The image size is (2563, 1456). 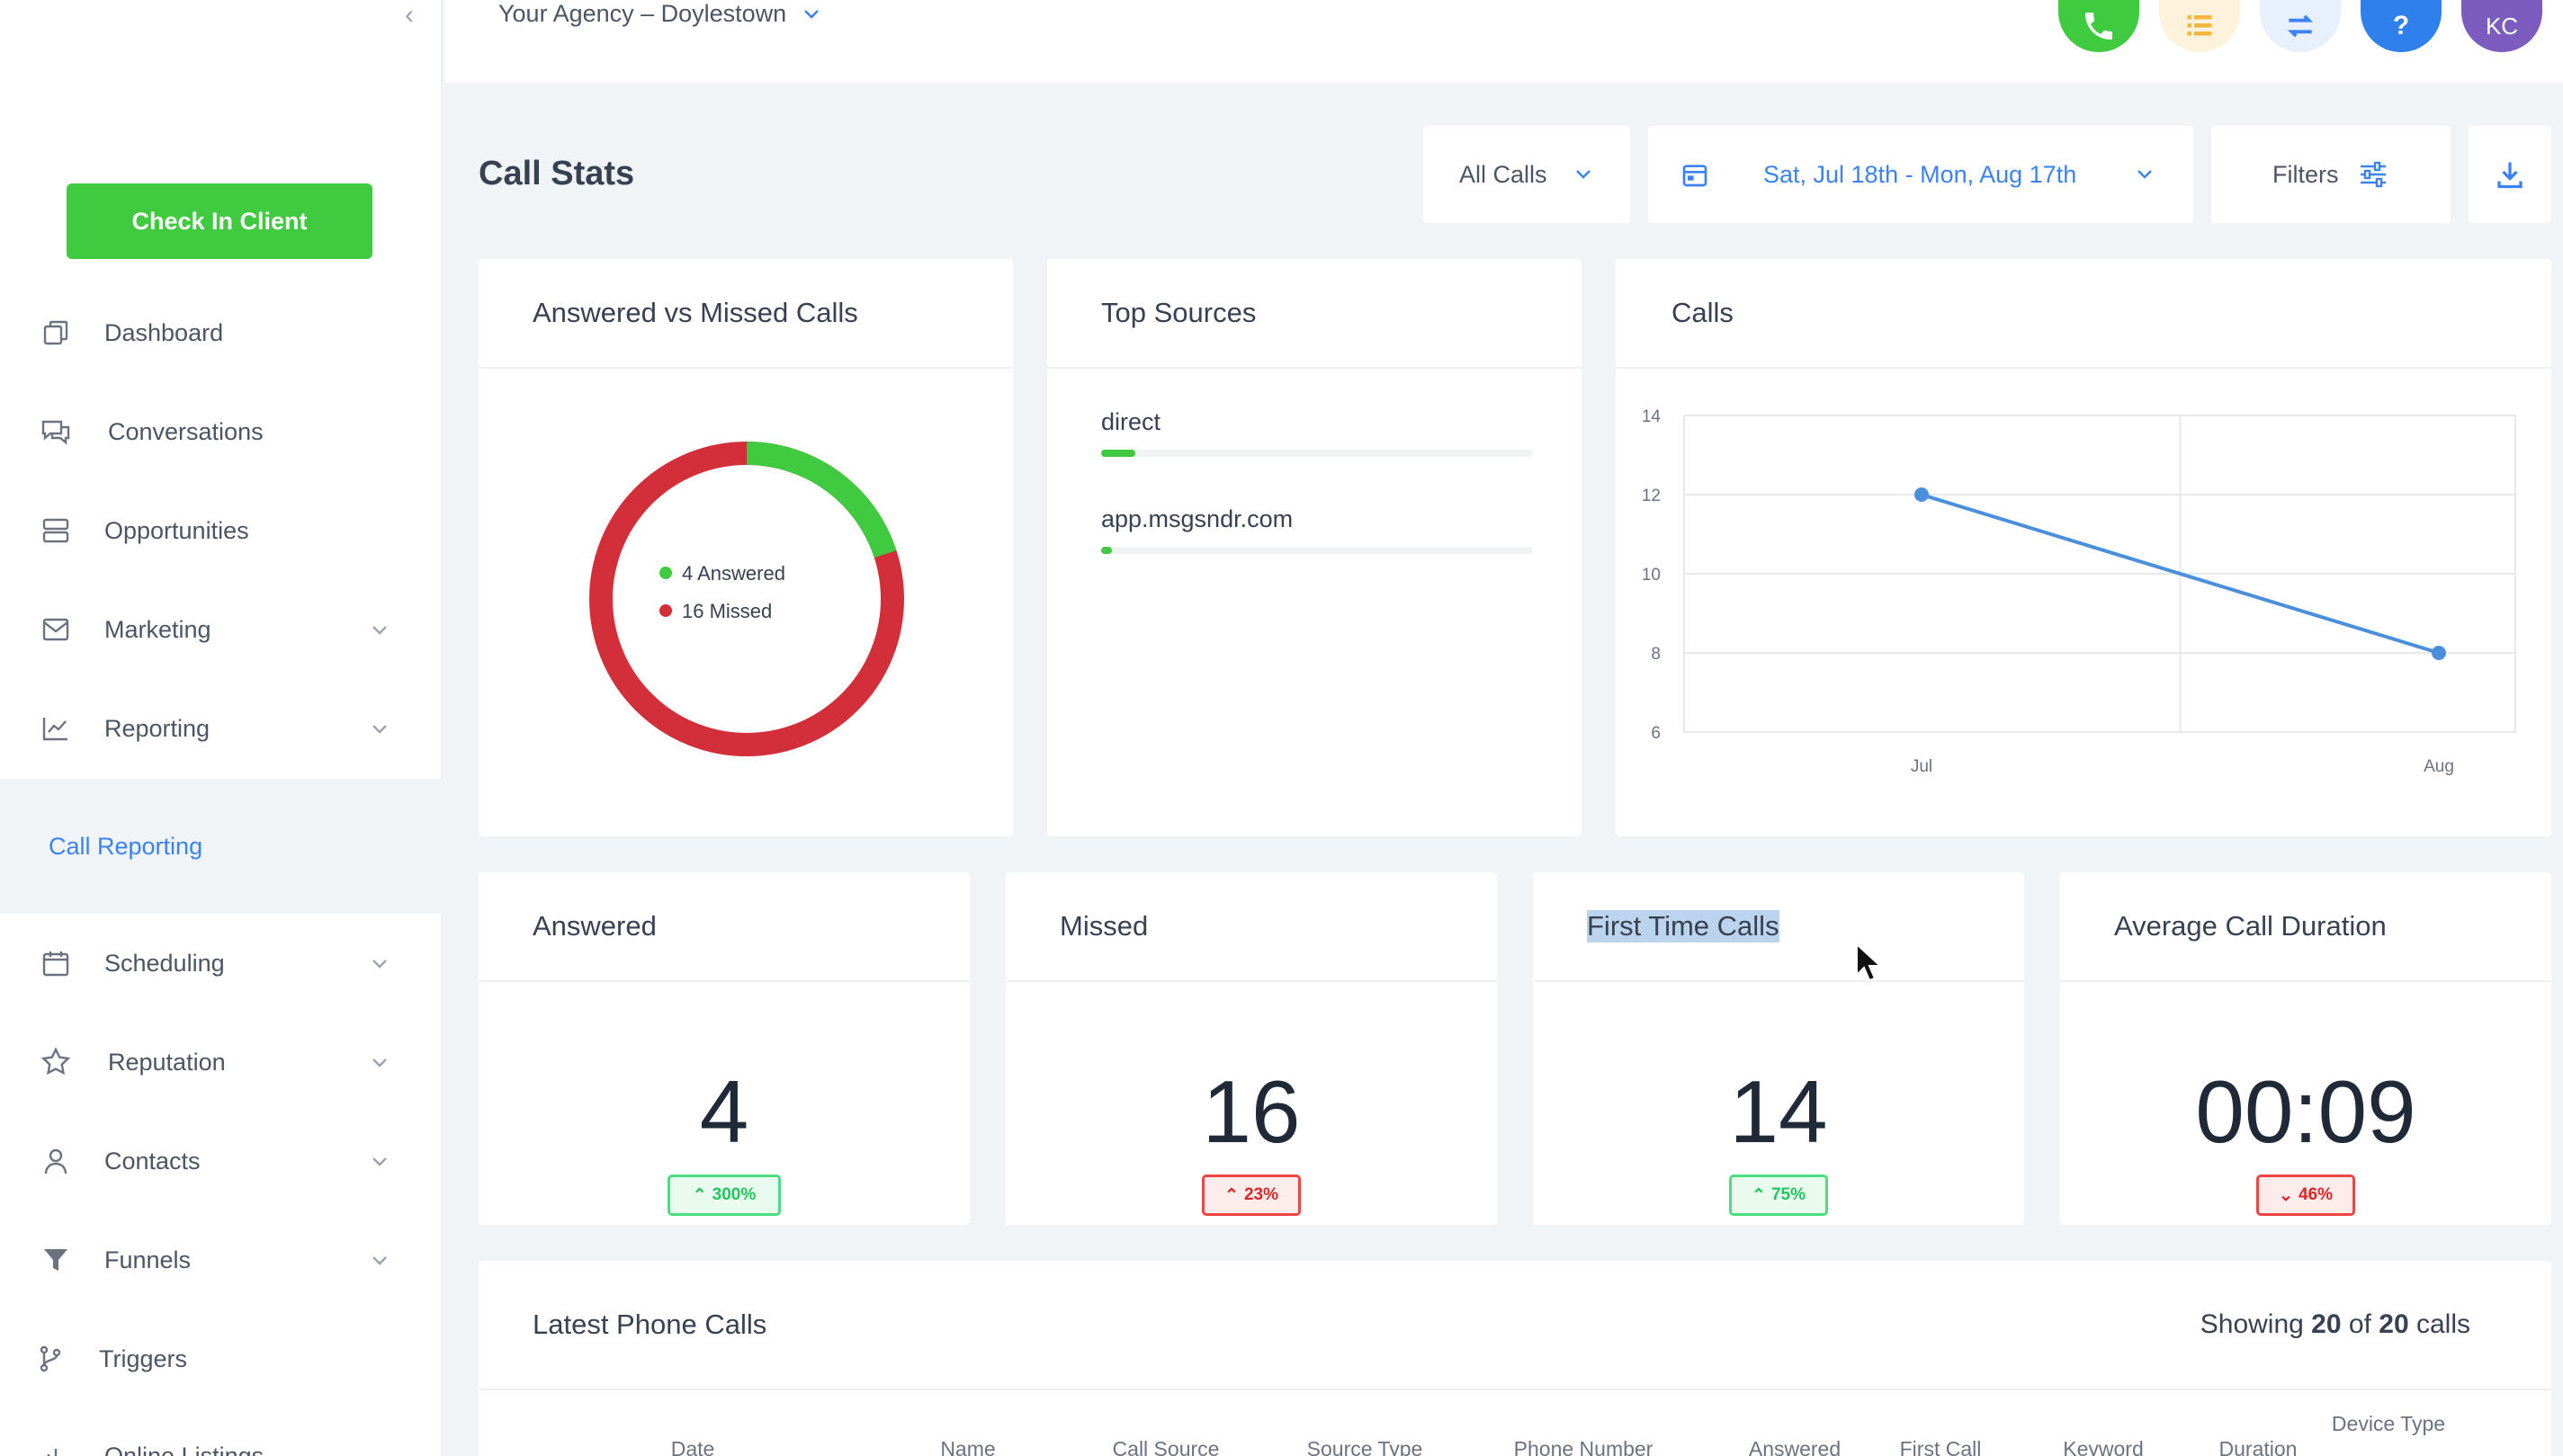 What do you see at coordinates (221, 1260) in the screenshot?
I see `sidebar-item-funnels: Funnels` at bounding box center [221, 1260].